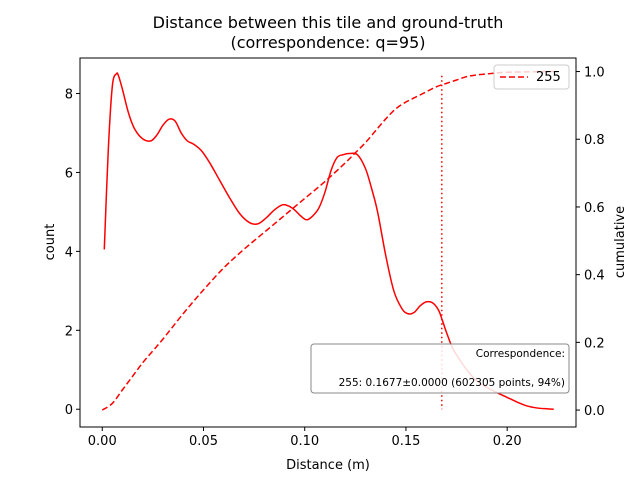  I want to click on legend: 255, so click(531, 77).